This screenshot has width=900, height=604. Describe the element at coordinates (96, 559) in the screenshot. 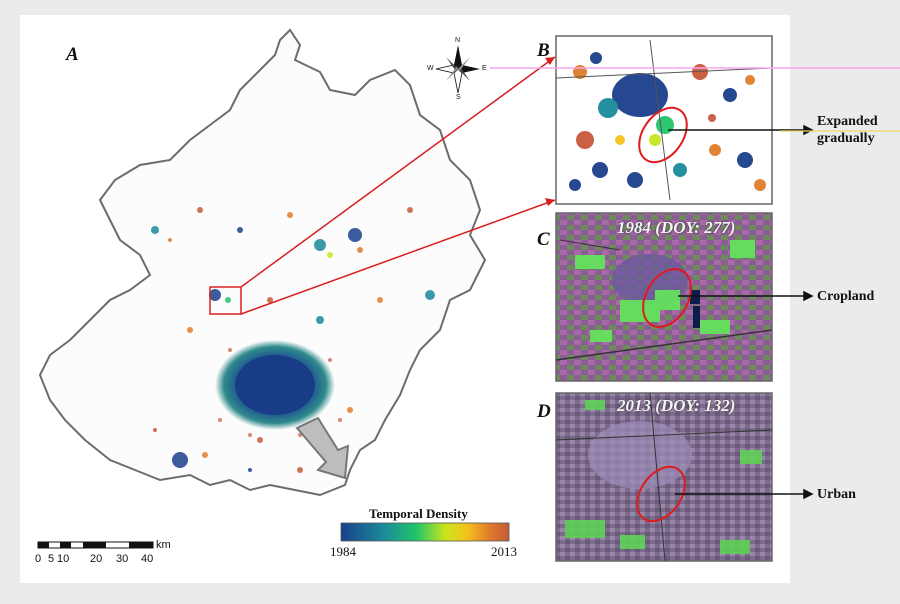

I see `scale-tick-20: 20` at that location.